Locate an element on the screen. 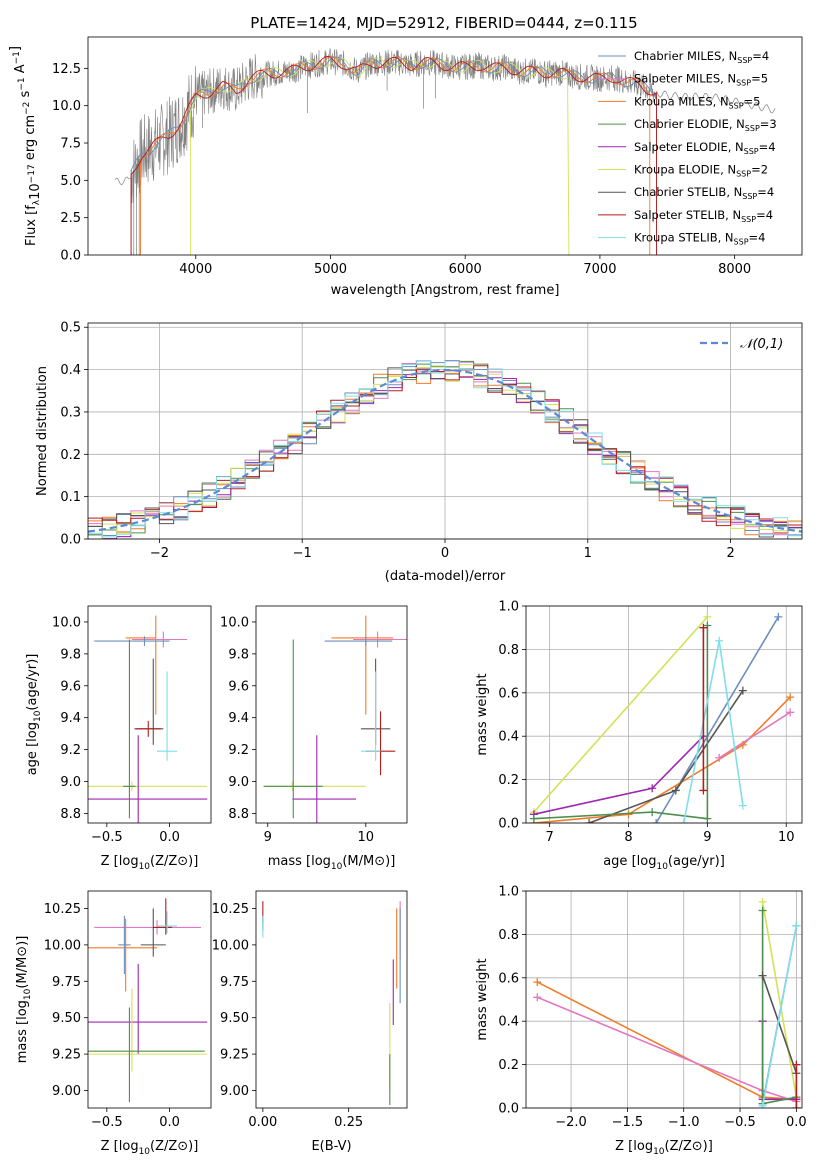 This screenshot has height=1170, width=819. y-tick-label: 0.8 is located at coordinates (508, 935).